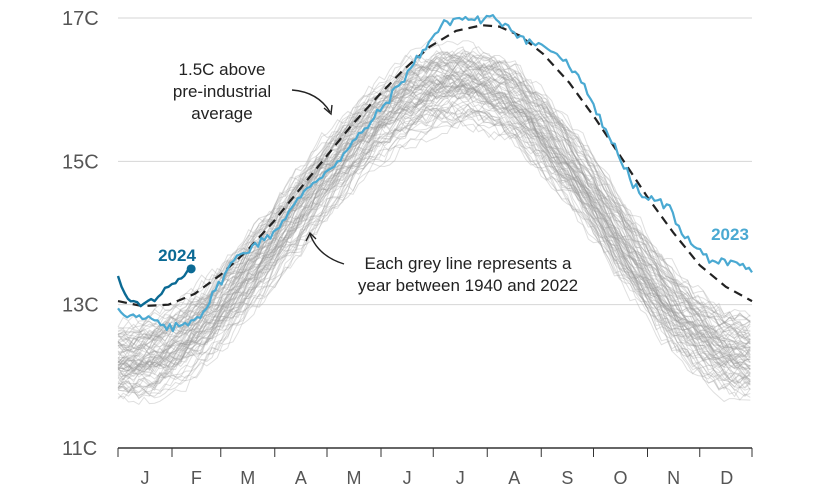 The width and height of the screenshot is (821, 496). What do you see at coordinates (221, 113) in the screenshot?
I see `threshold-label-line-3: average` at bounding box center [221, 113].